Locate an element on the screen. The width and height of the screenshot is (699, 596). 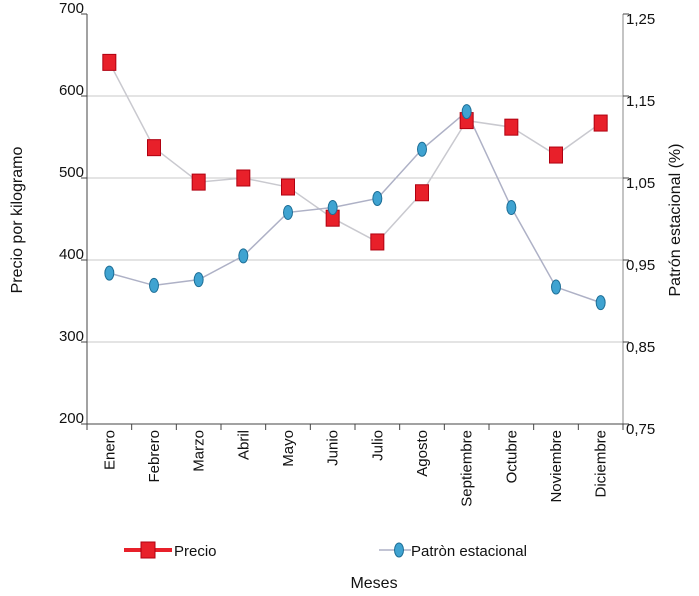
left-tick-label: 400 is located at coordinates (71, 254).